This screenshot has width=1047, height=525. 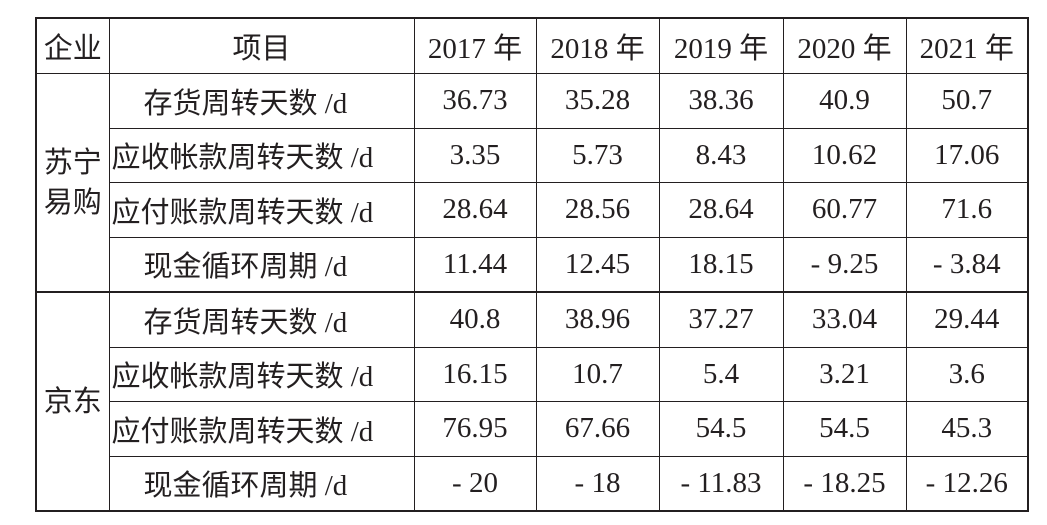 I want to click on value-cell: - 3.84, so click(x=967, y=264).